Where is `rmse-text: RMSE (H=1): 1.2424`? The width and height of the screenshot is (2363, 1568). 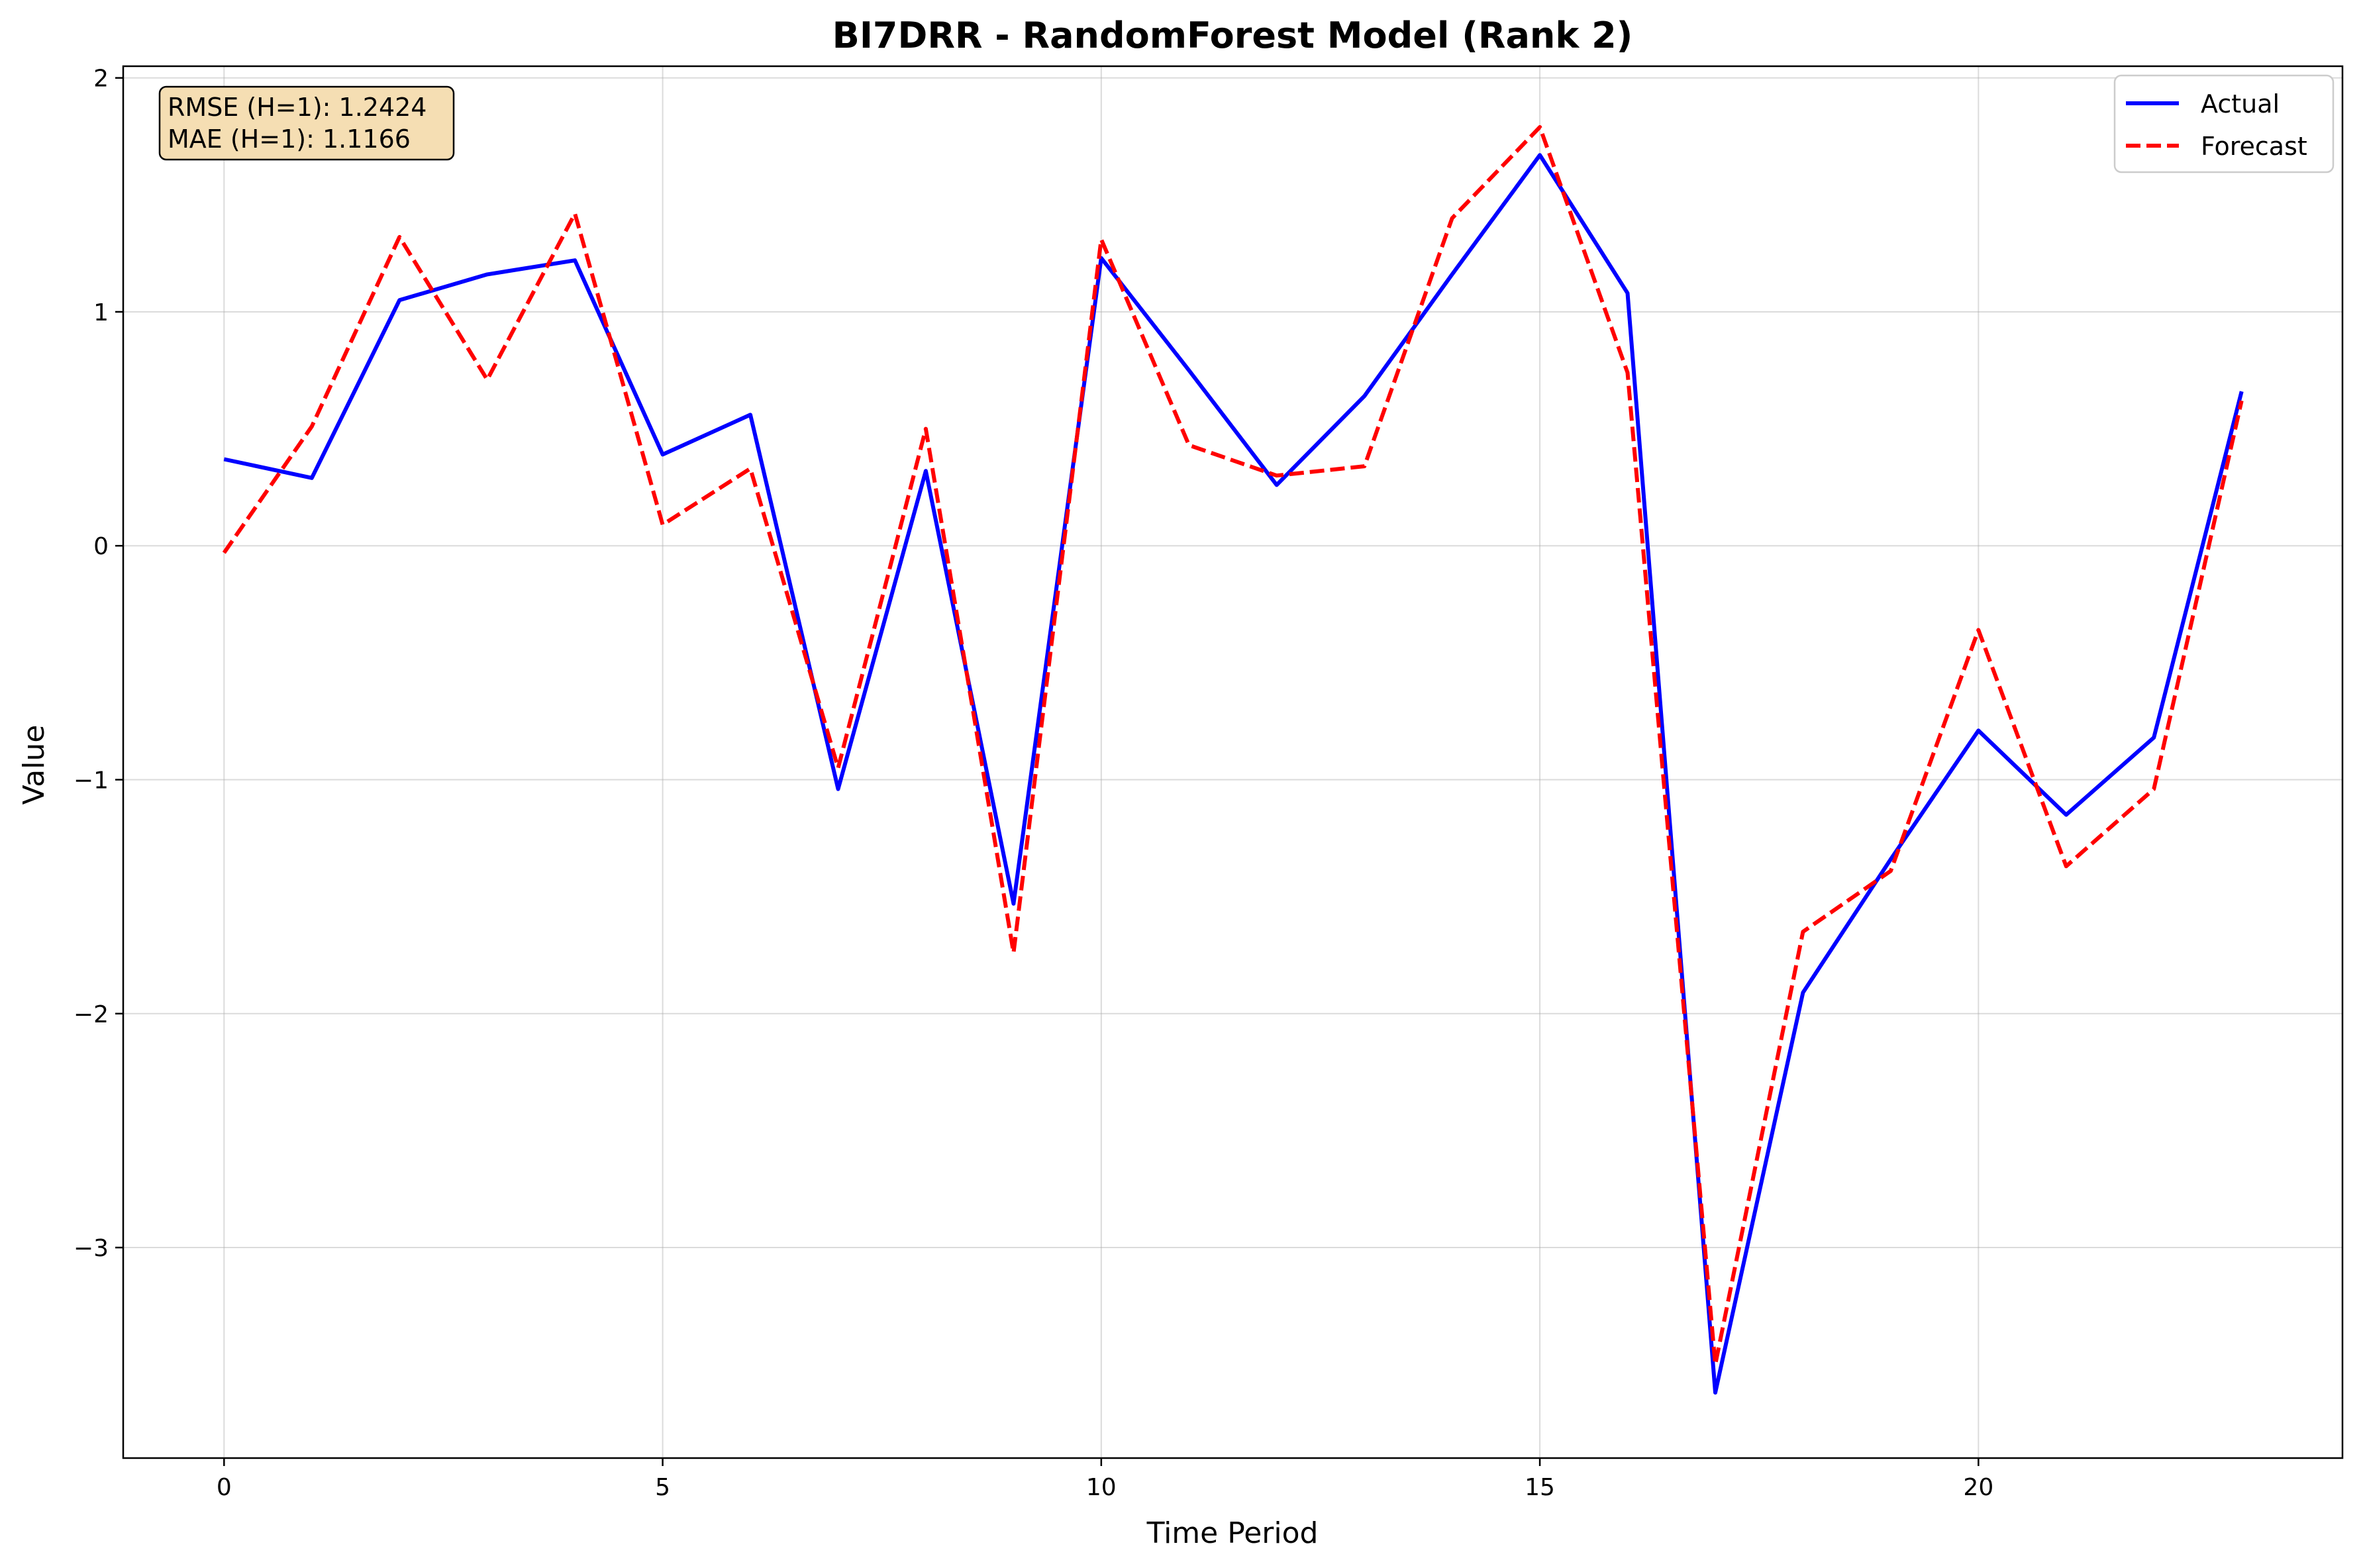 rmse-text: RMSE (H=1): 1.2424 is located at coordinates (297, 107).